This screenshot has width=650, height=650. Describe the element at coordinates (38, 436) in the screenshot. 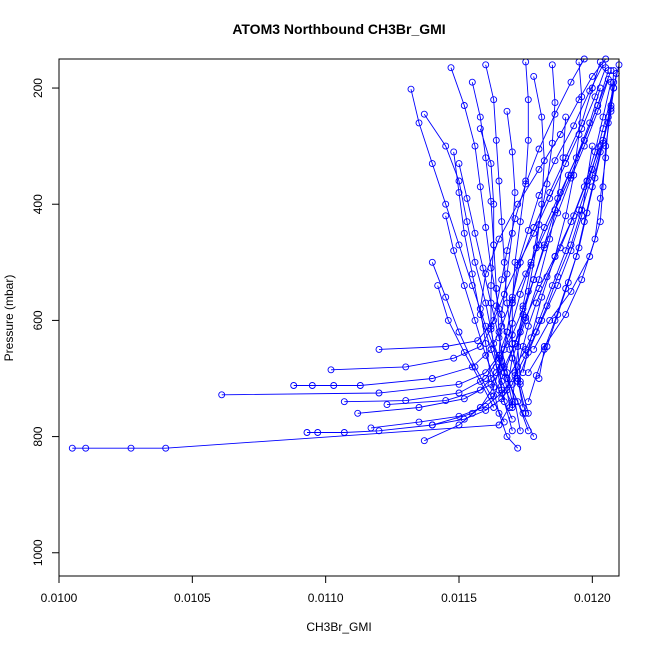

I see `y-tick-label: 800` at that location.